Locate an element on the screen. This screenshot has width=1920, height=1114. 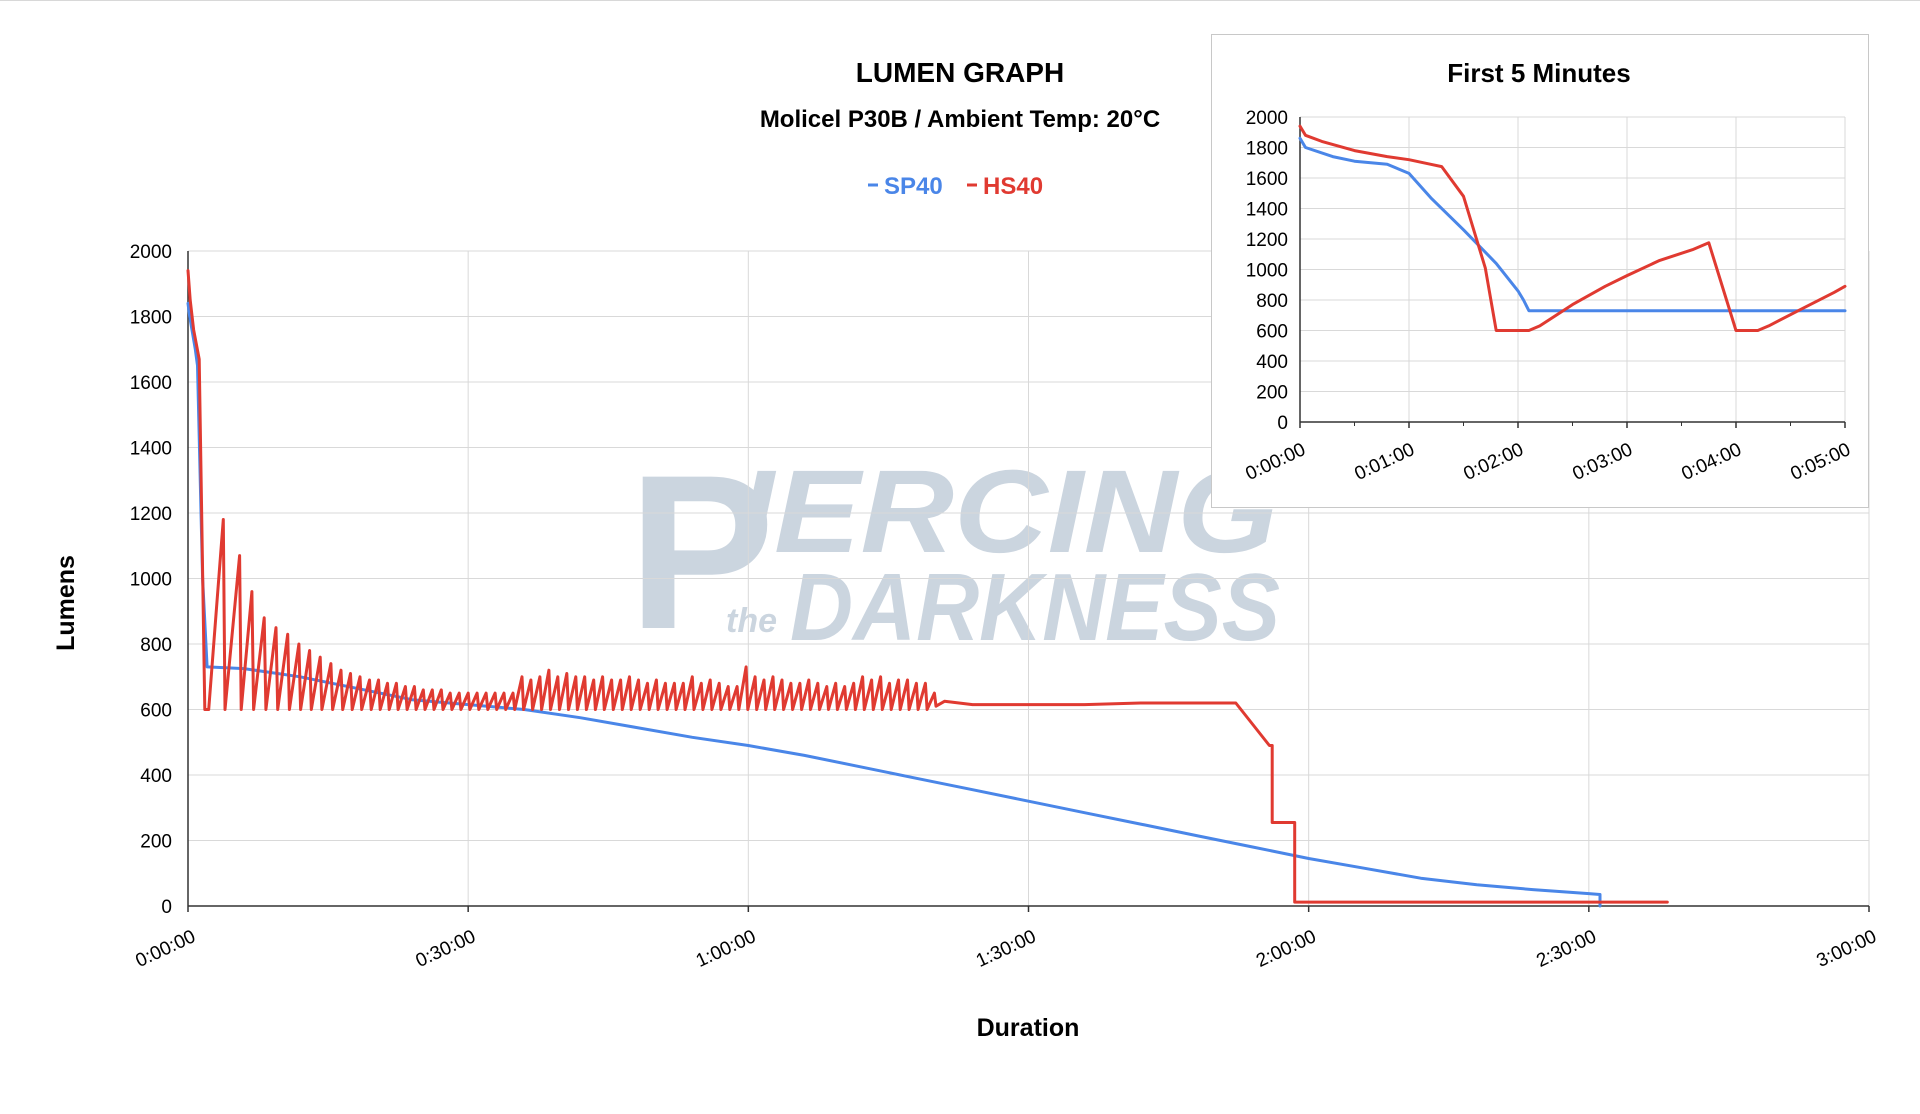
watermark-logo: P IERCING the DARKNESS is located at coordinates (954, 552).